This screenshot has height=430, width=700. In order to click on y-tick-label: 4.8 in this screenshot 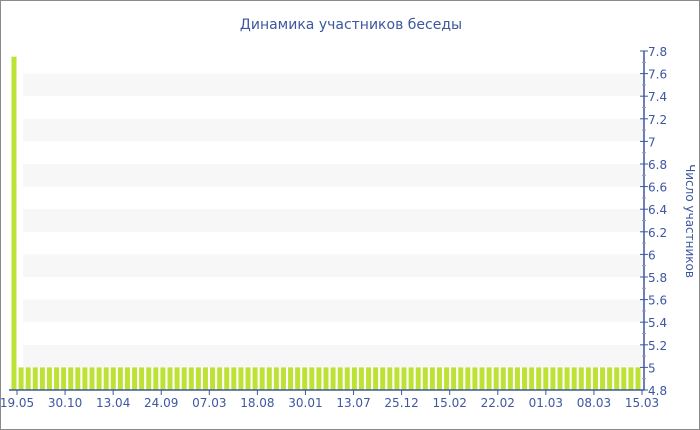, I will do `click(657, 391)`.